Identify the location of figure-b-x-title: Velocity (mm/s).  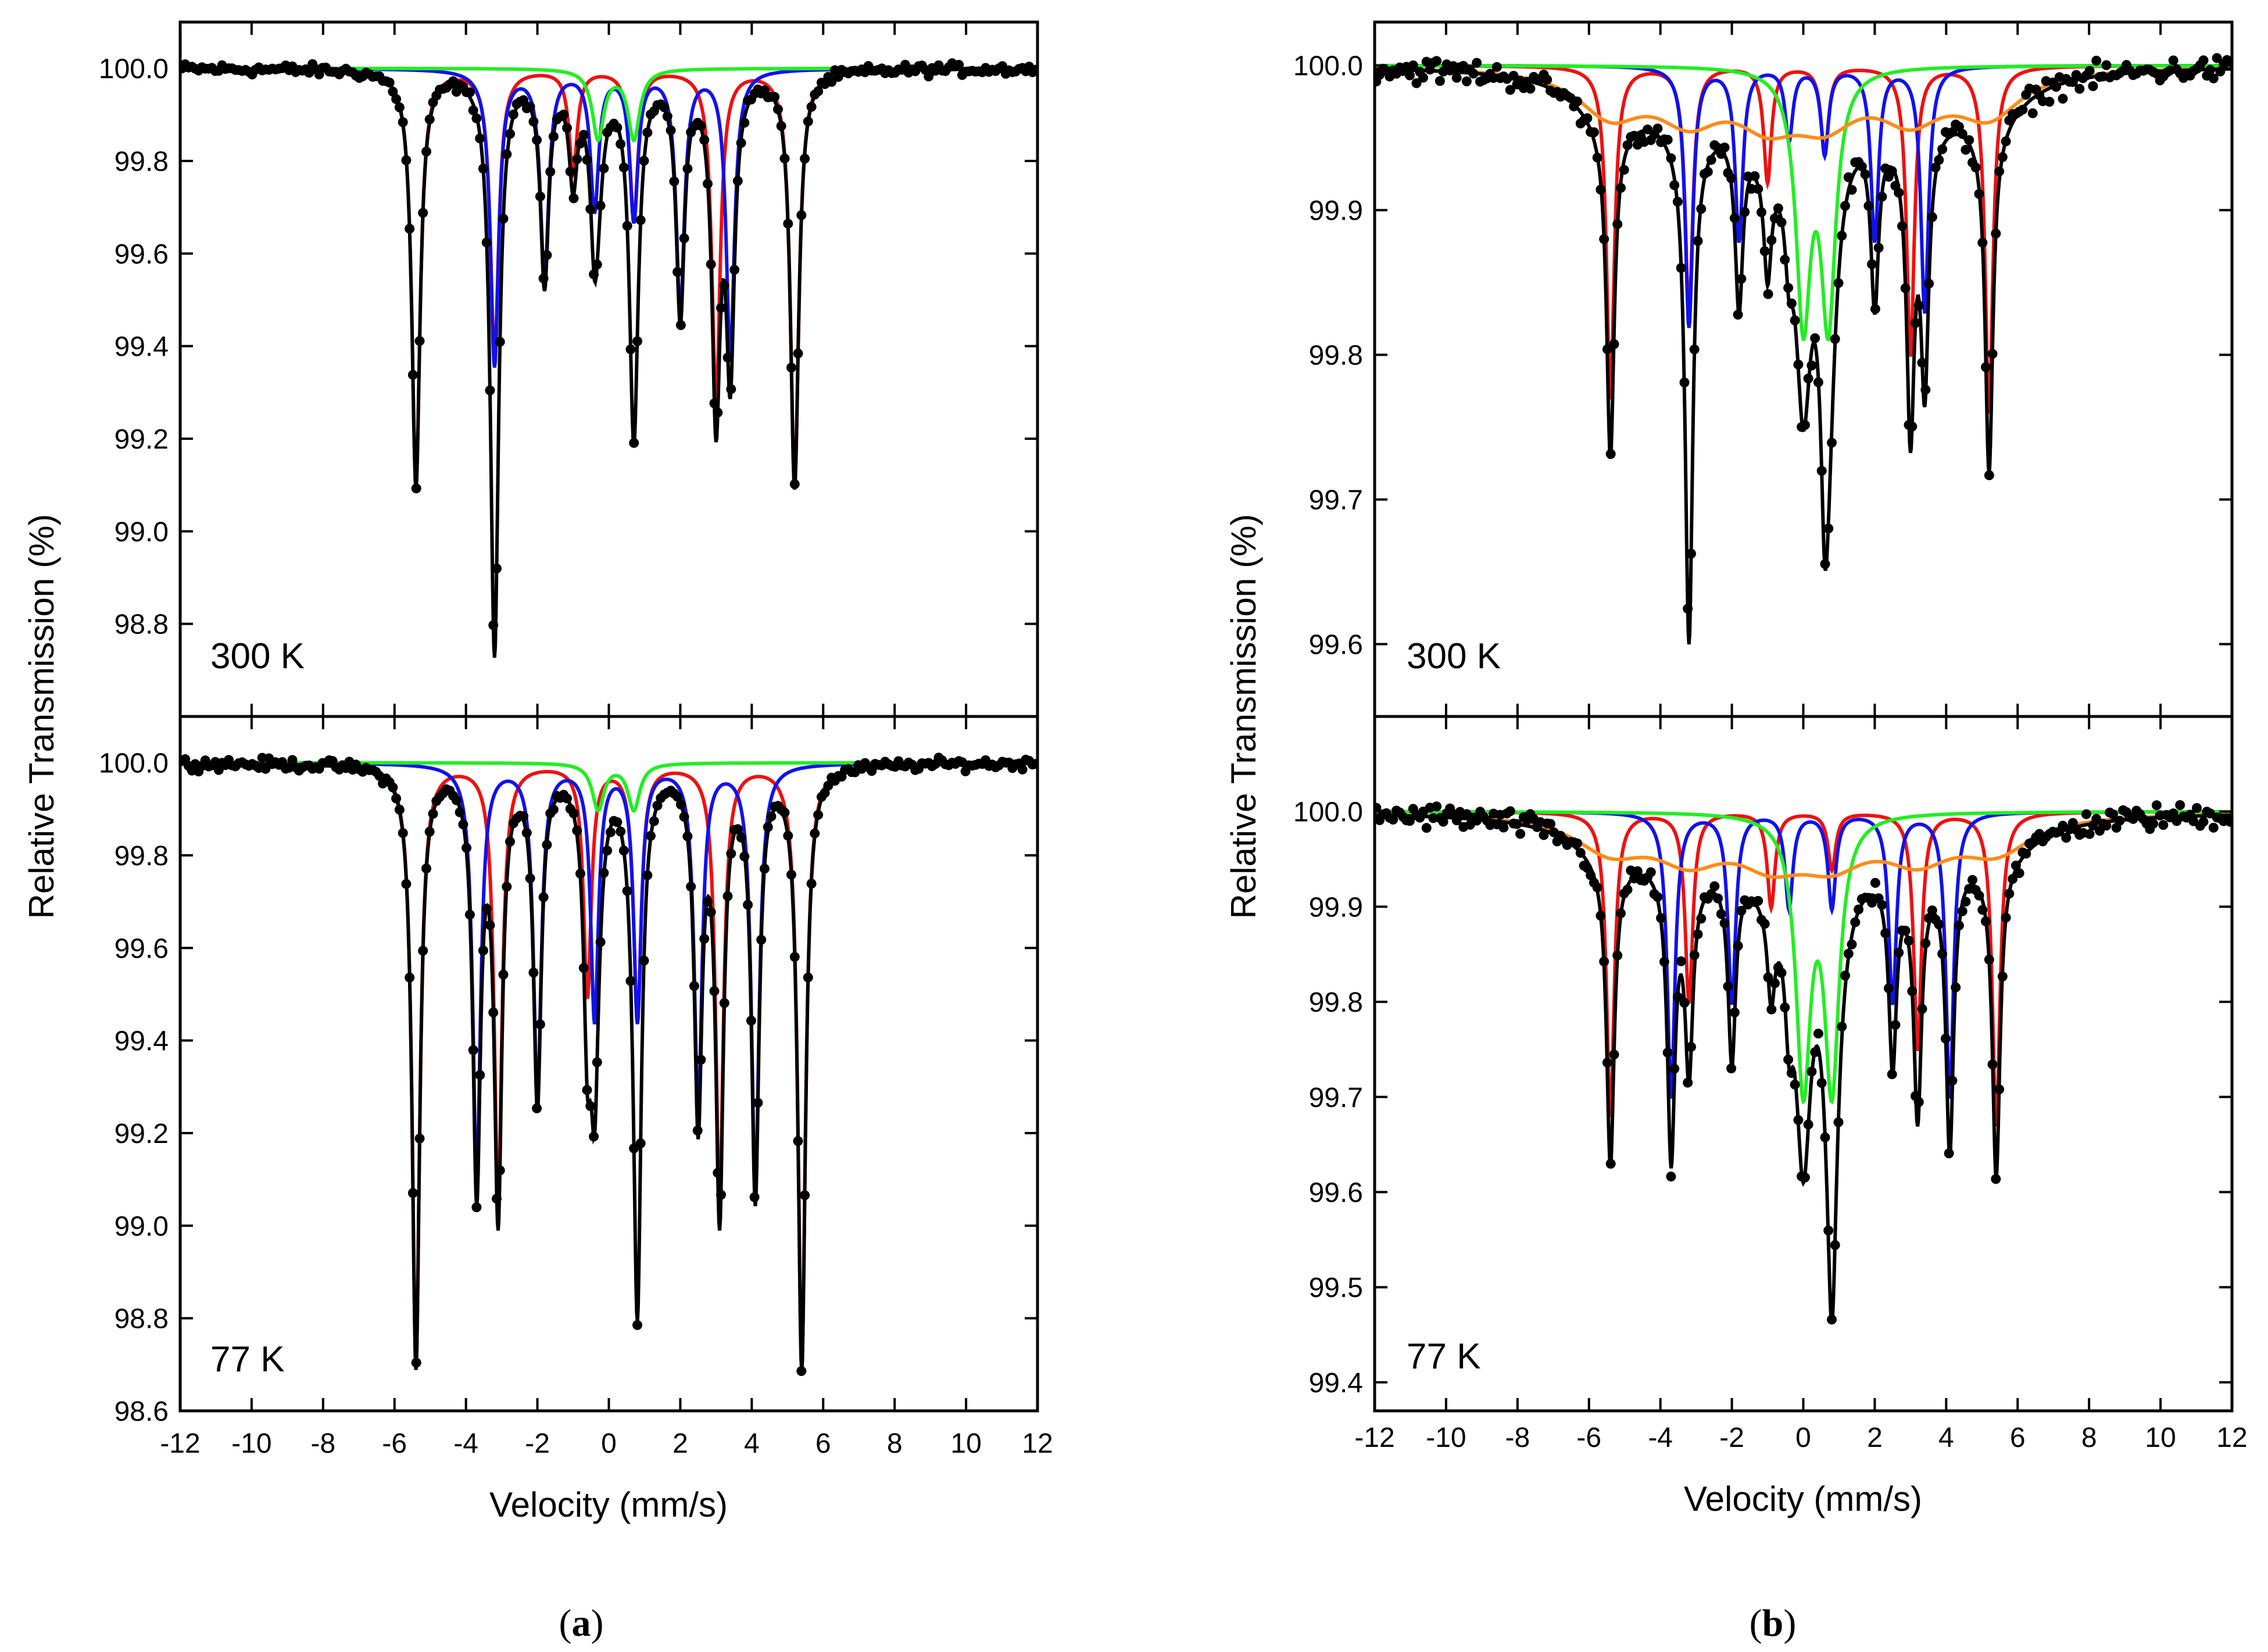
(1803, 1498).